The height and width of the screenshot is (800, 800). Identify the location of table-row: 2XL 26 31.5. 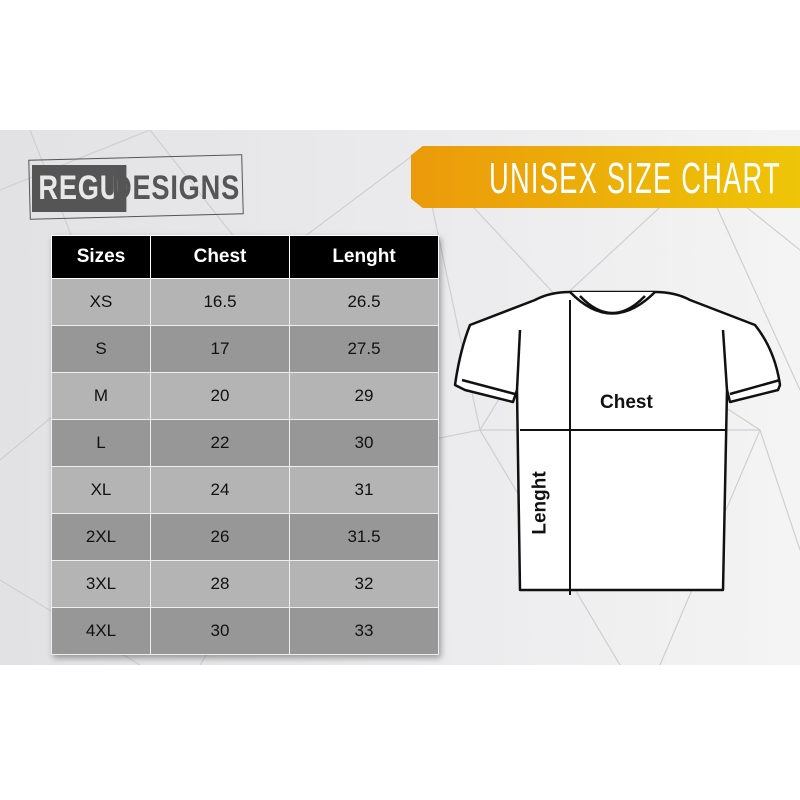
(245, 537).